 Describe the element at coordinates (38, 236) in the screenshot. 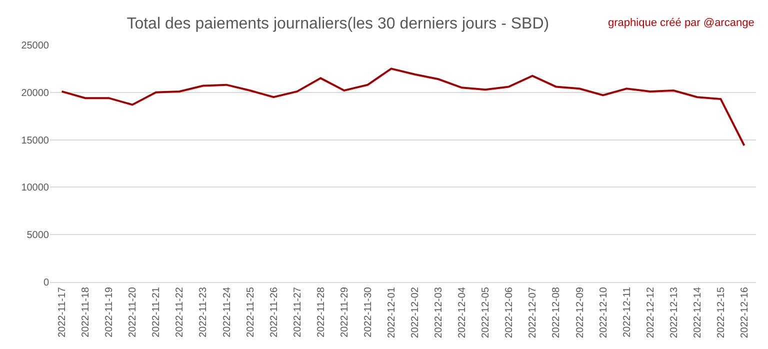

I see `y-tick-label: 5000` at that location.